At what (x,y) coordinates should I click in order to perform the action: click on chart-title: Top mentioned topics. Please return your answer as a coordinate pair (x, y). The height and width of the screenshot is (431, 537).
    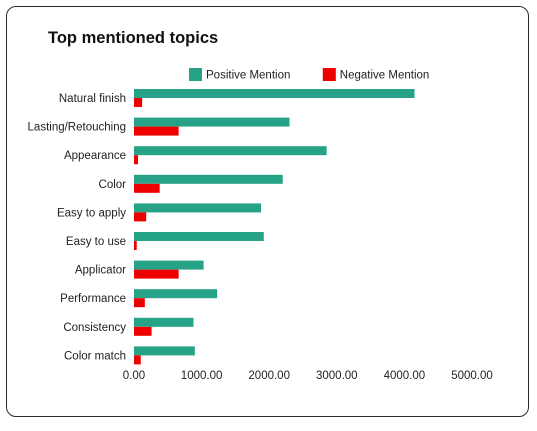
    Looking at the image, I should click on (133, 38).